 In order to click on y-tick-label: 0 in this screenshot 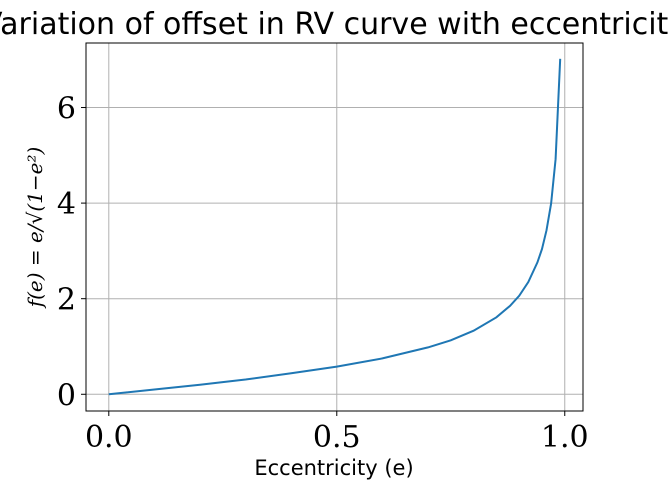, I will do `click(66, 395)`.